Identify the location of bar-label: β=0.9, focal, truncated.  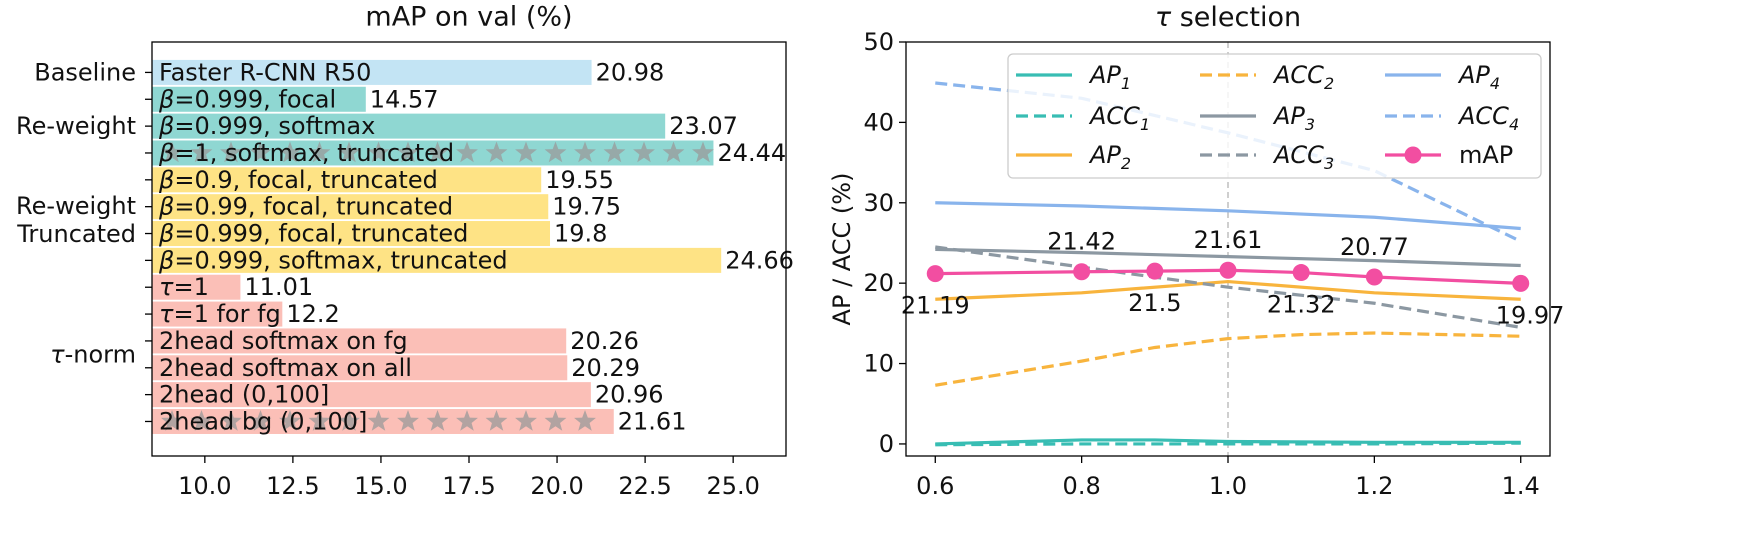
(298, 180).